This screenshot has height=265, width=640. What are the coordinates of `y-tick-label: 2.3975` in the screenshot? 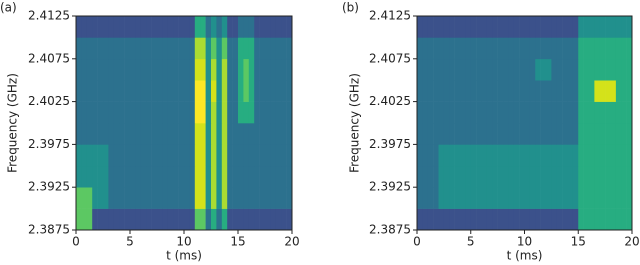 It's located at (390, 144).